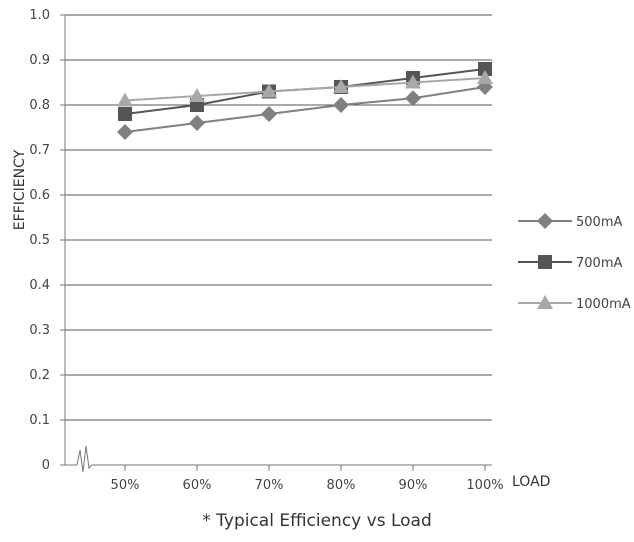 This screenshot has height=542, width=634. I want to click on y-tick-label: 0.5, so click(39, 240).